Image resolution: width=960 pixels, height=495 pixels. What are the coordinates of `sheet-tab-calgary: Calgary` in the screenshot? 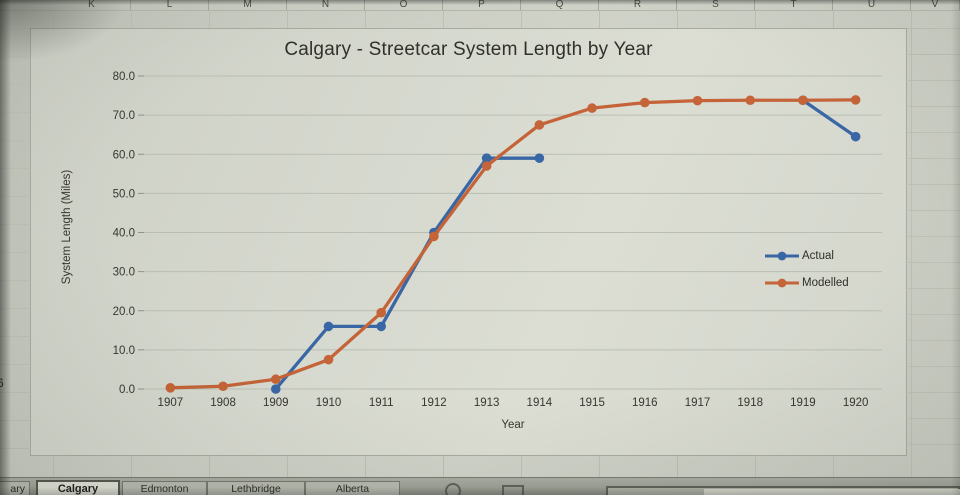 It's located at (78, 487).